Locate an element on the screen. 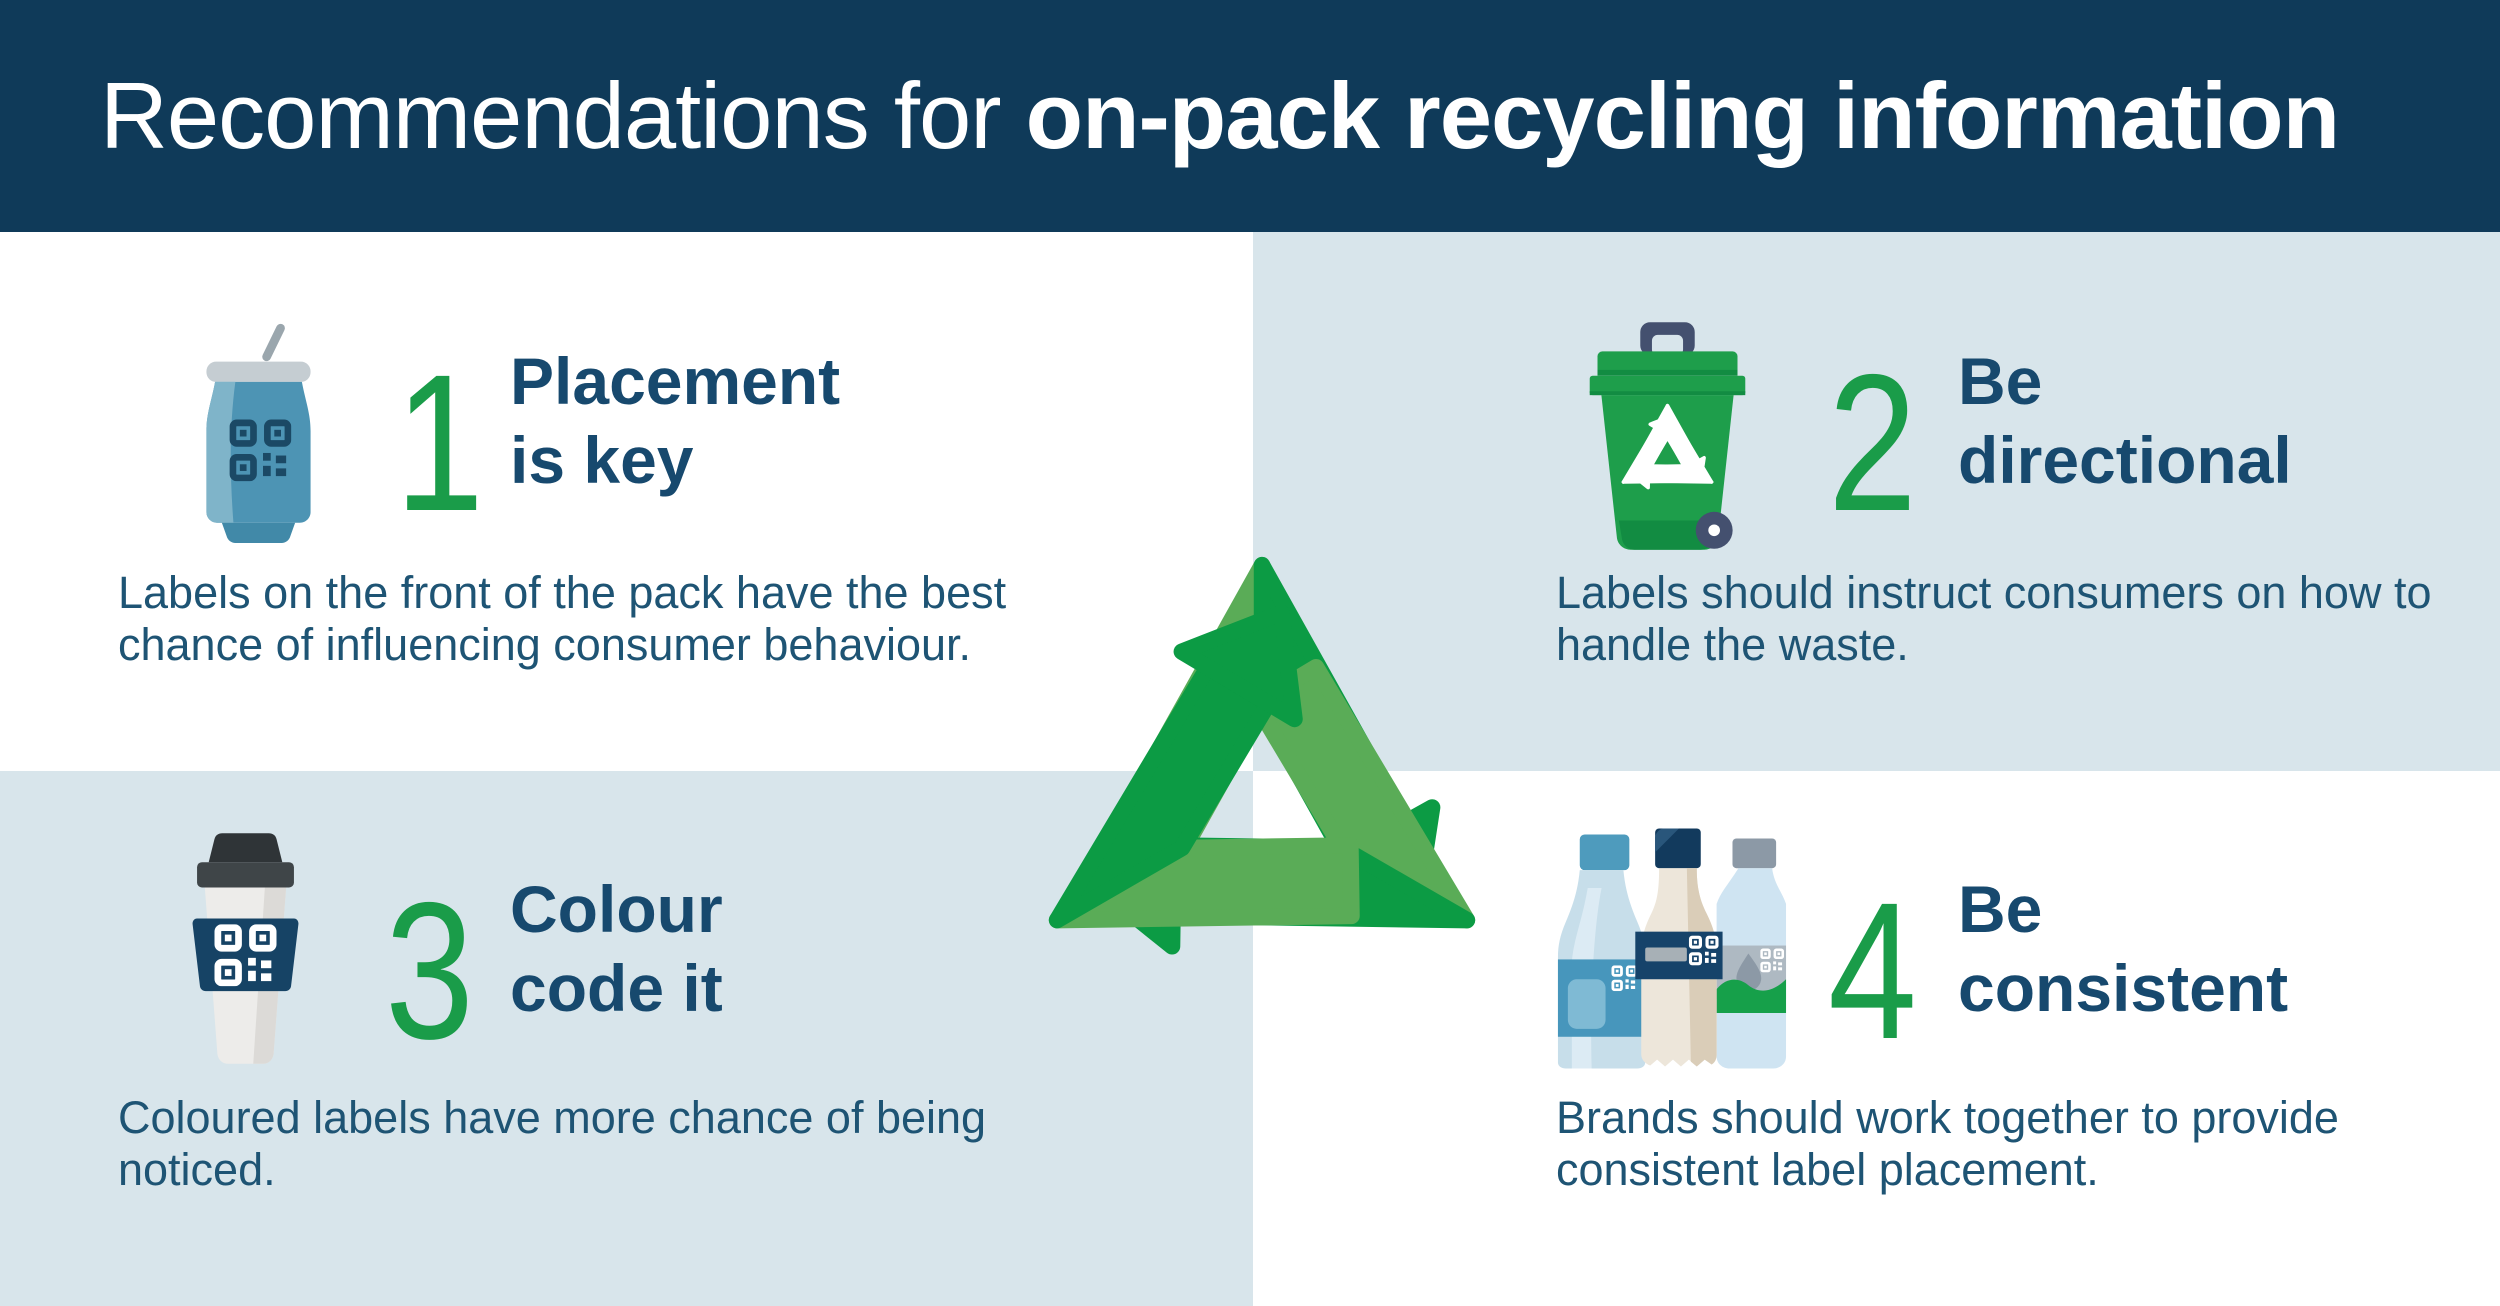  drink-can-icon is located at coordinates (258, 433).